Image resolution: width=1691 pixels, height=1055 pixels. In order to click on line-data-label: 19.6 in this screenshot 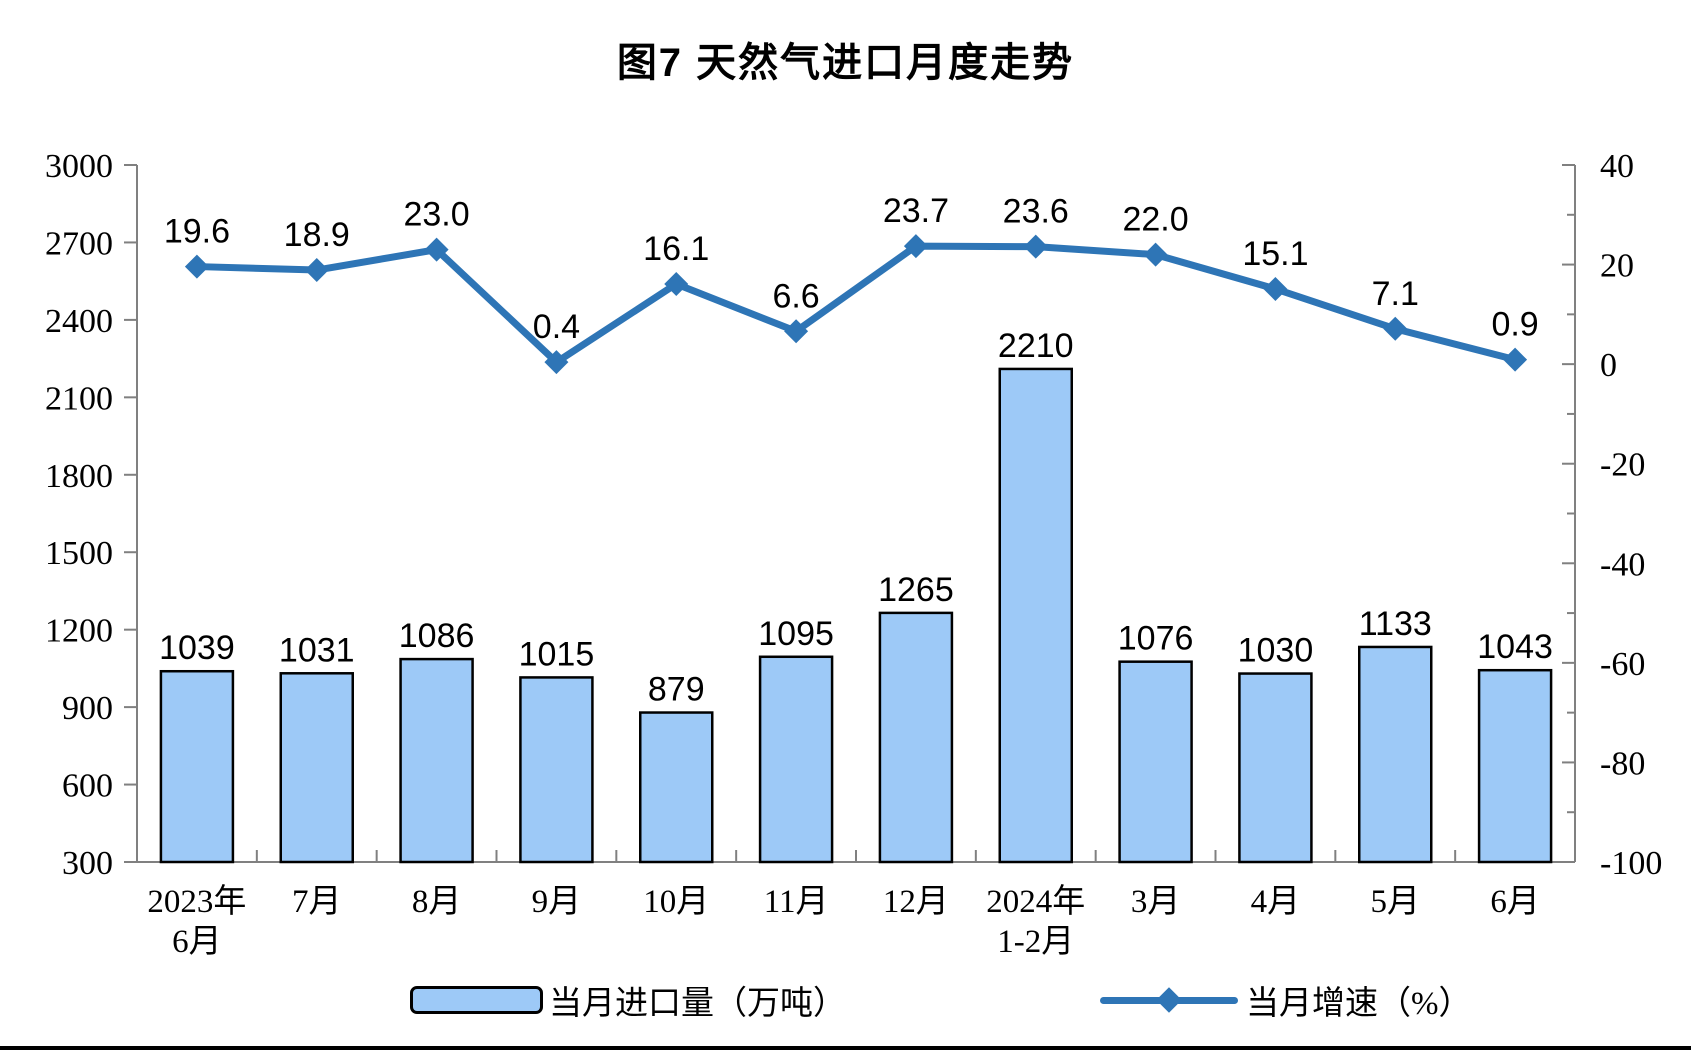, I will do `click(197, 232)`.